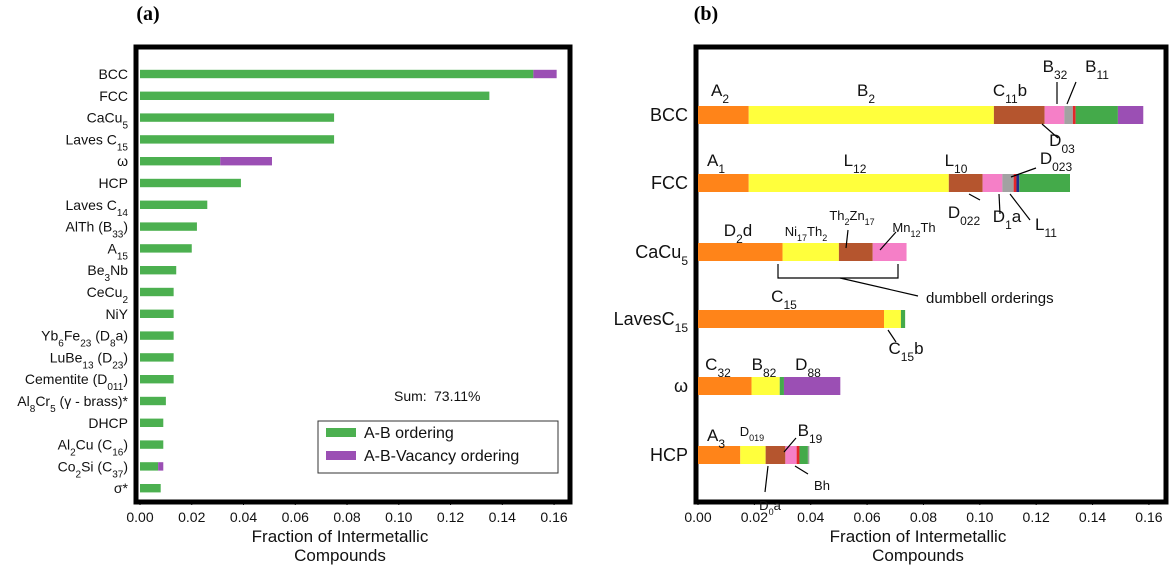  I want to click on segment-label-fcc-l10: L10, so click(956, 163).